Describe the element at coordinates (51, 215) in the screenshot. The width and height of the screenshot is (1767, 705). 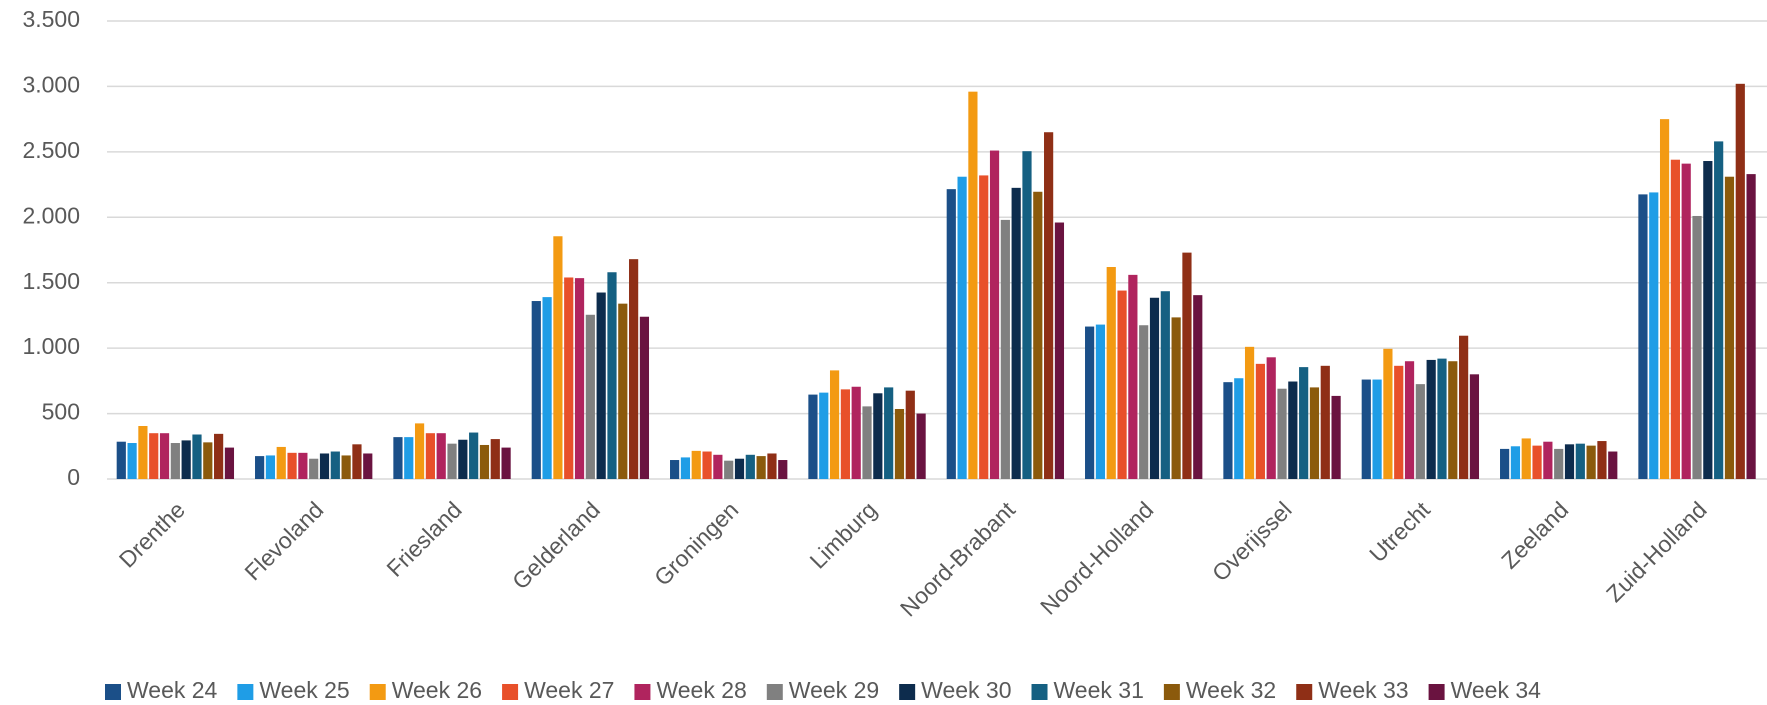
I see `y-tick-label: 2.000` at that location.